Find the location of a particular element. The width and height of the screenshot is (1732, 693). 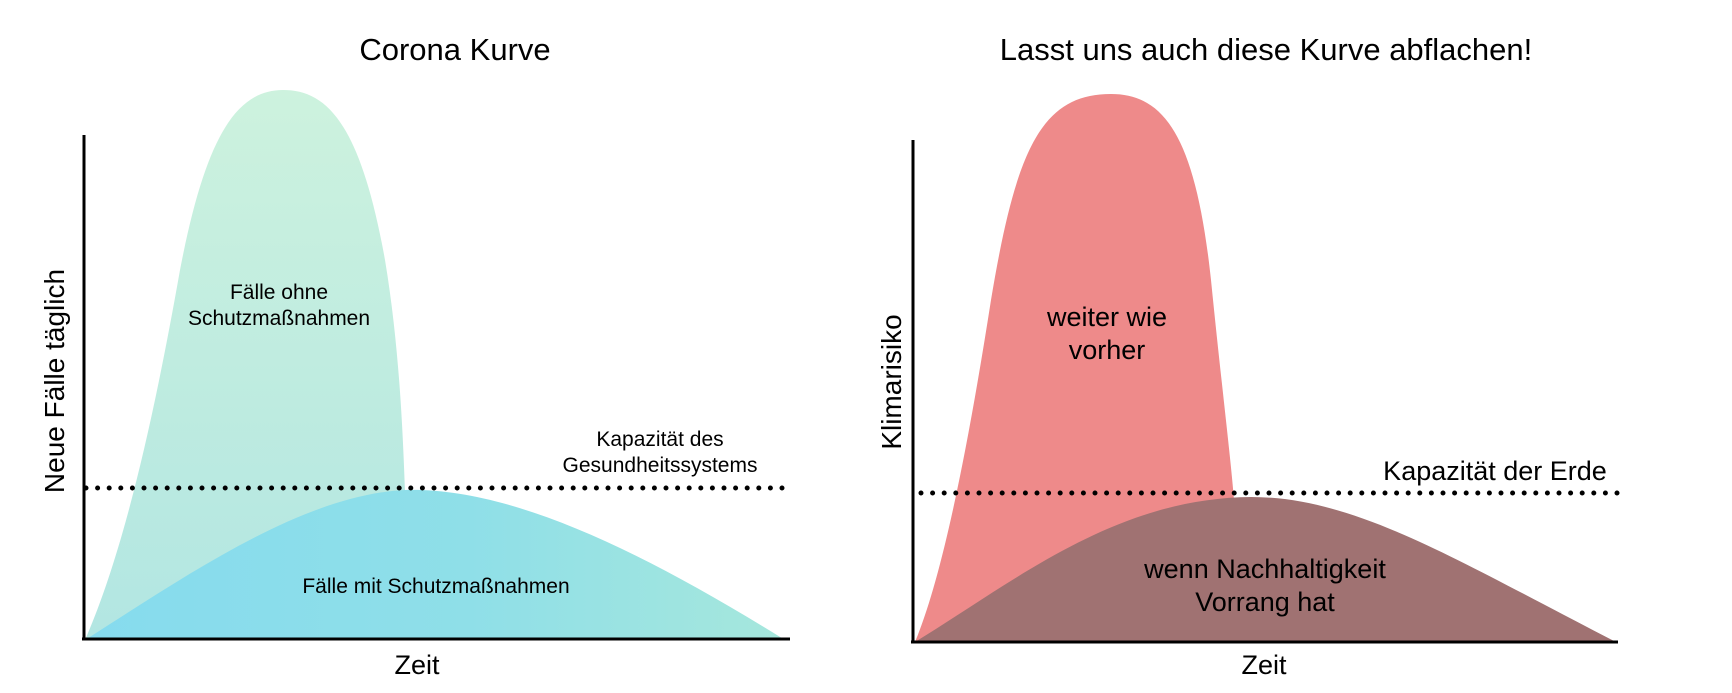

chart-title: Corona Kurve is located at coordinates (455, 49).